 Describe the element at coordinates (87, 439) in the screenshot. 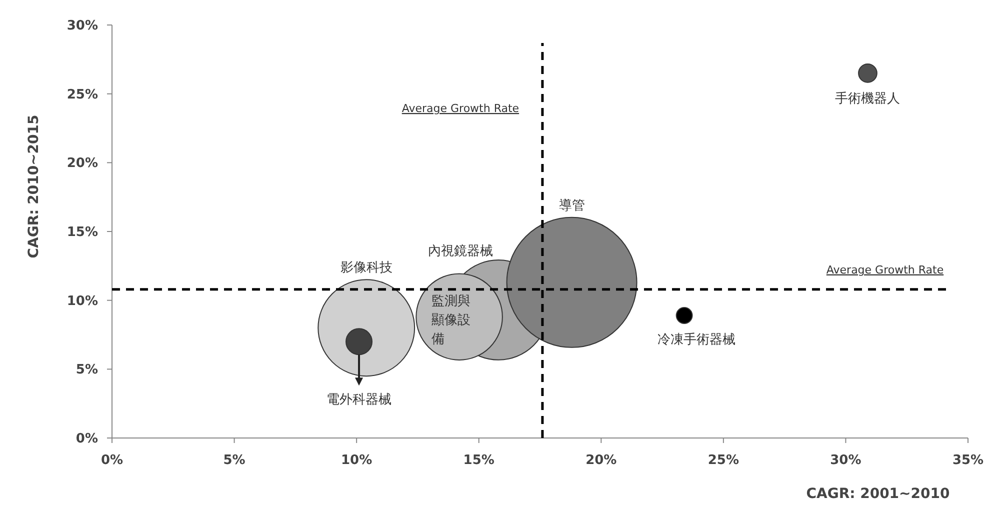

I see `y-tick-label: 0%` at that location.